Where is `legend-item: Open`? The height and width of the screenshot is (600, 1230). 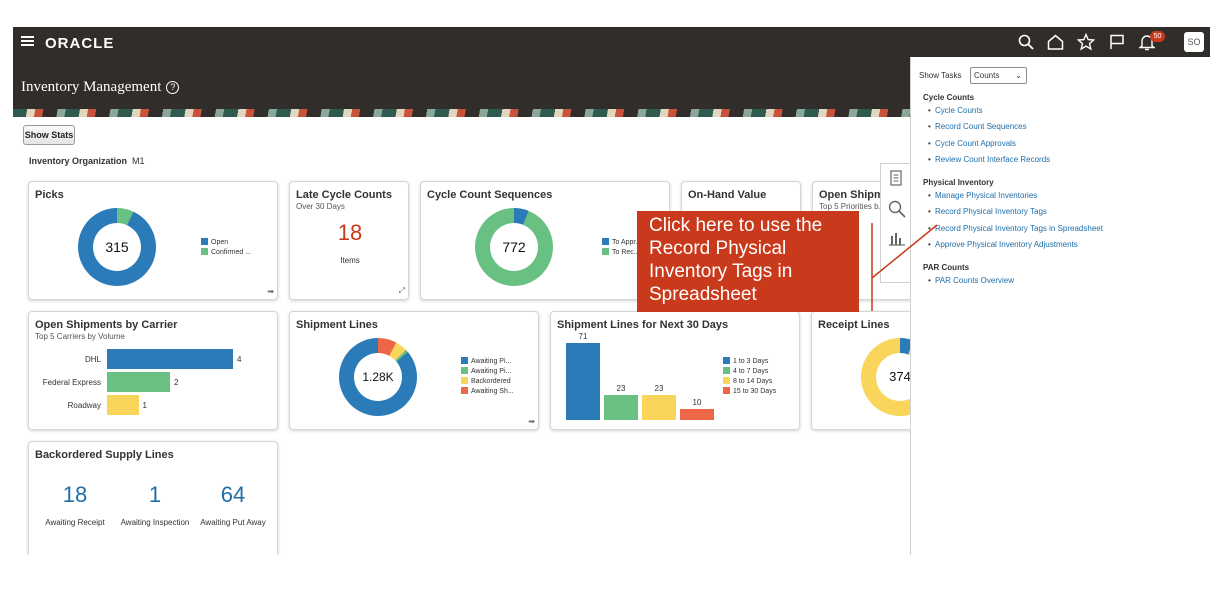
legend-item: Open is located at coordinates (226, 243).